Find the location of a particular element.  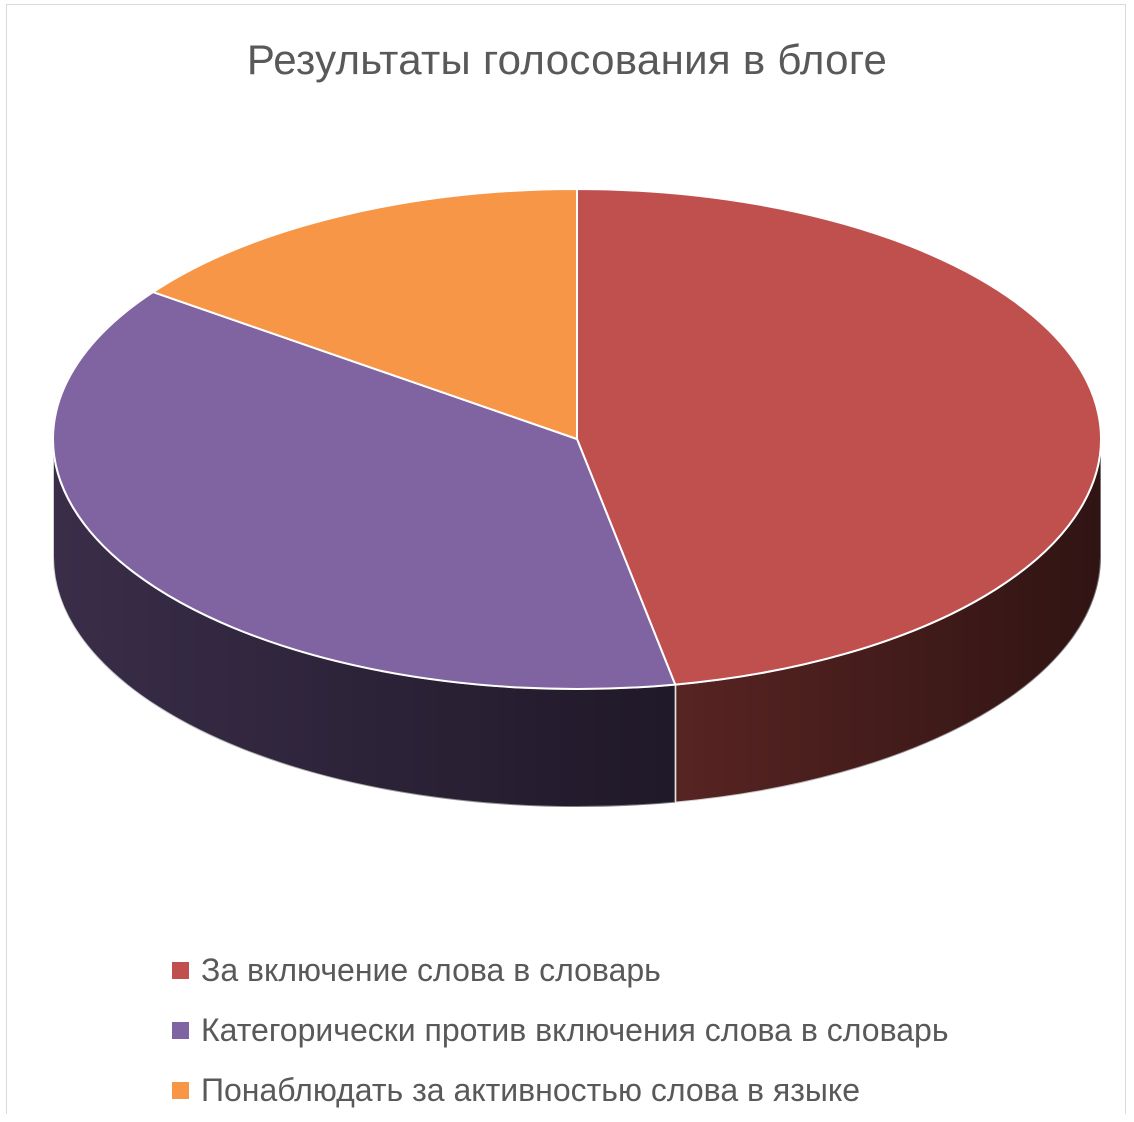

legend-item-for: За включение слова в словарь is located at coordinates (560, 970).